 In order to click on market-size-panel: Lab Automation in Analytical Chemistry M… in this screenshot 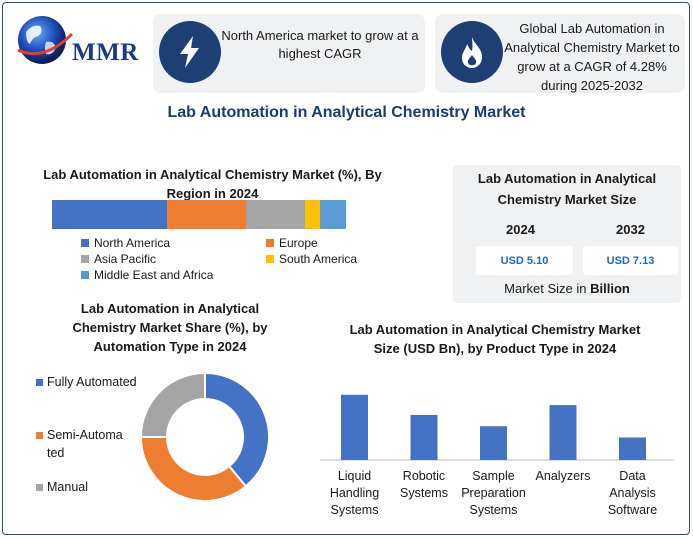, I will do `click(567, 234)`.